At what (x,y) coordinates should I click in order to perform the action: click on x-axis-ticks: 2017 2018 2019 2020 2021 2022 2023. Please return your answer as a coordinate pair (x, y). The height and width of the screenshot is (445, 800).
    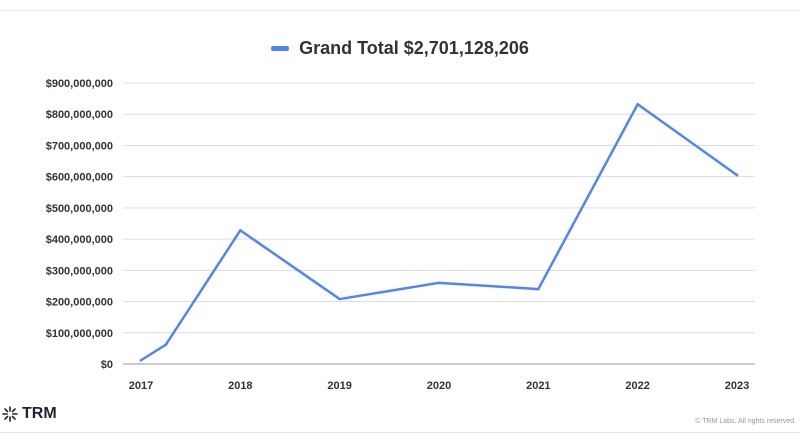
    Looking at the image, I should click on (439, 386).